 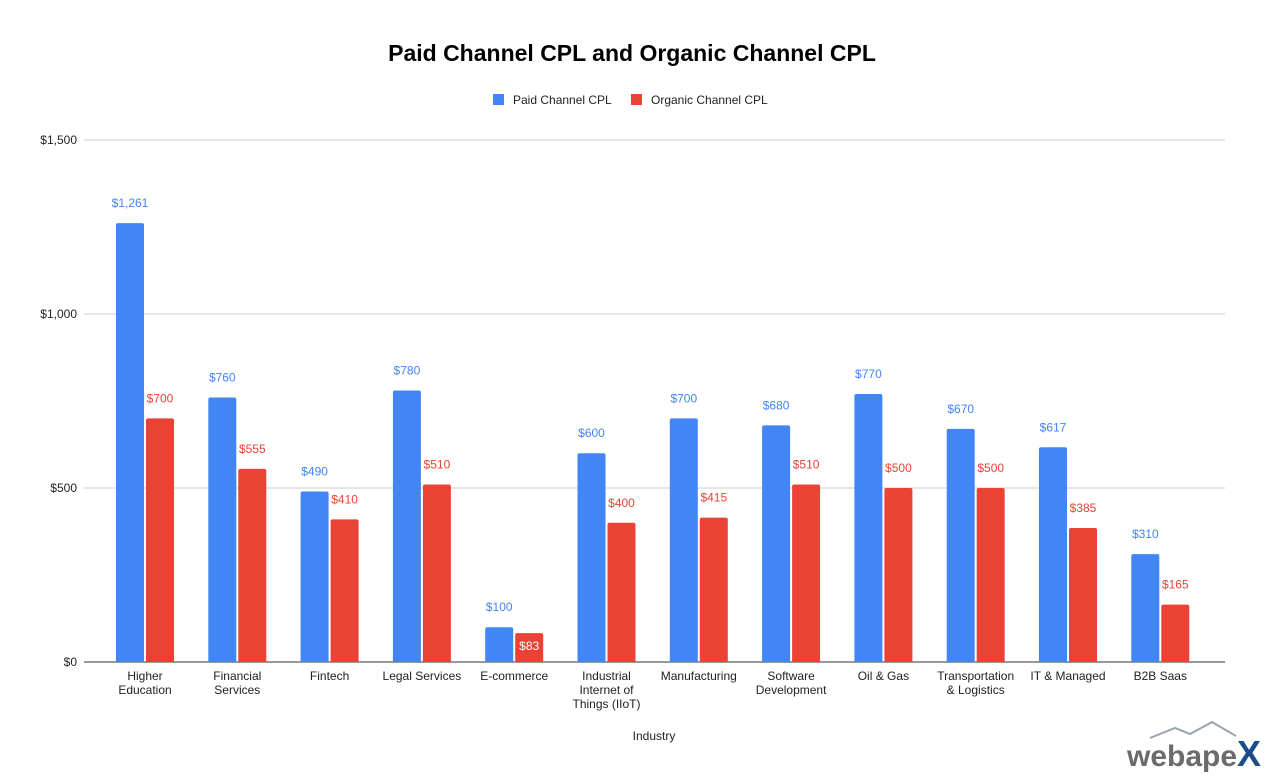 I want to click on paid-data-label: $490, so click(x=314, y=471).